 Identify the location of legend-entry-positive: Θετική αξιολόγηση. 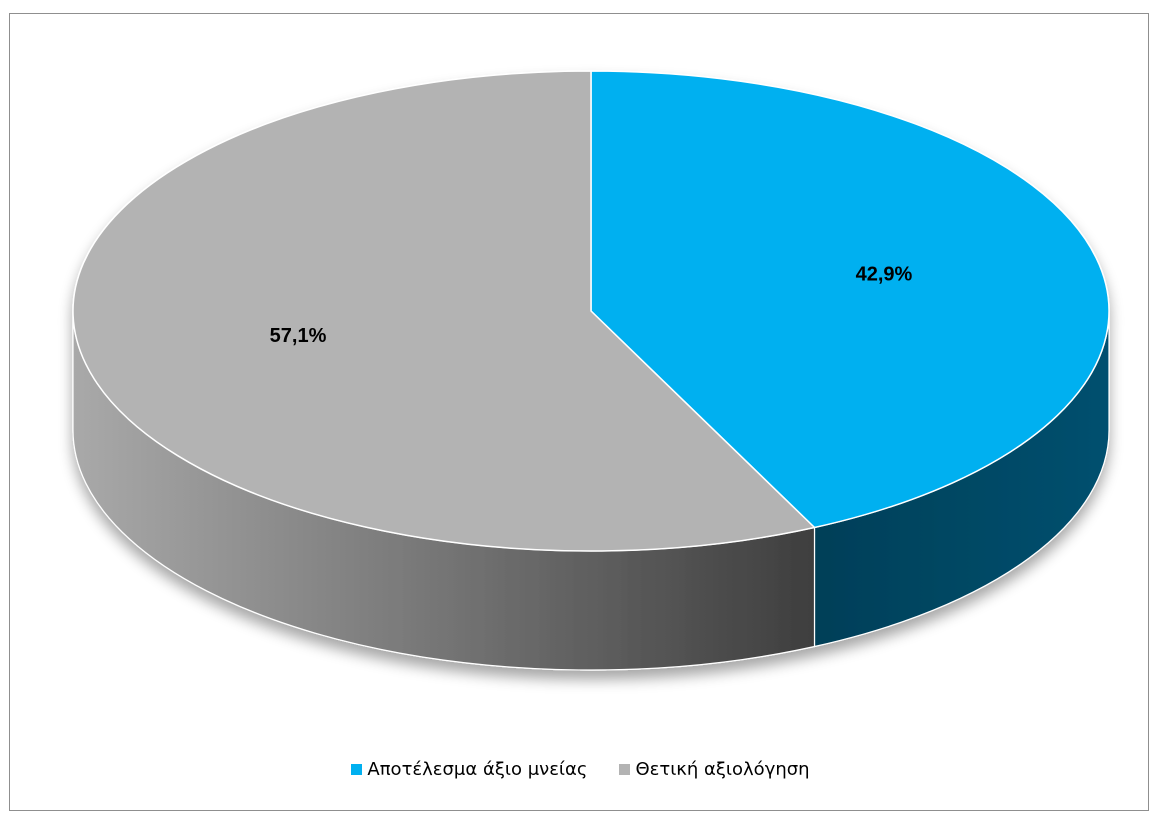
(714, 769).